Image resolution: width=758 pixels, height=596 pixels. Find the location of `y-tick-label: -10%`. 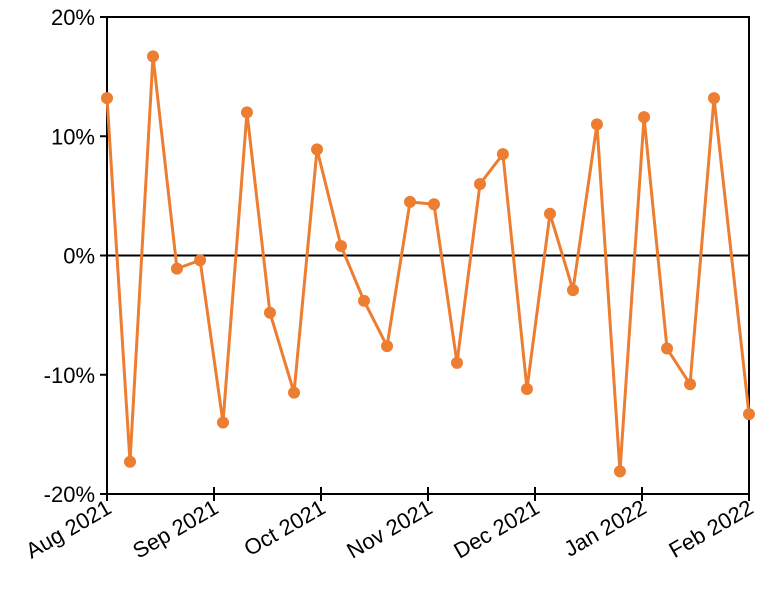

y-tick-label: -10% is located at coordinates (69, 375).